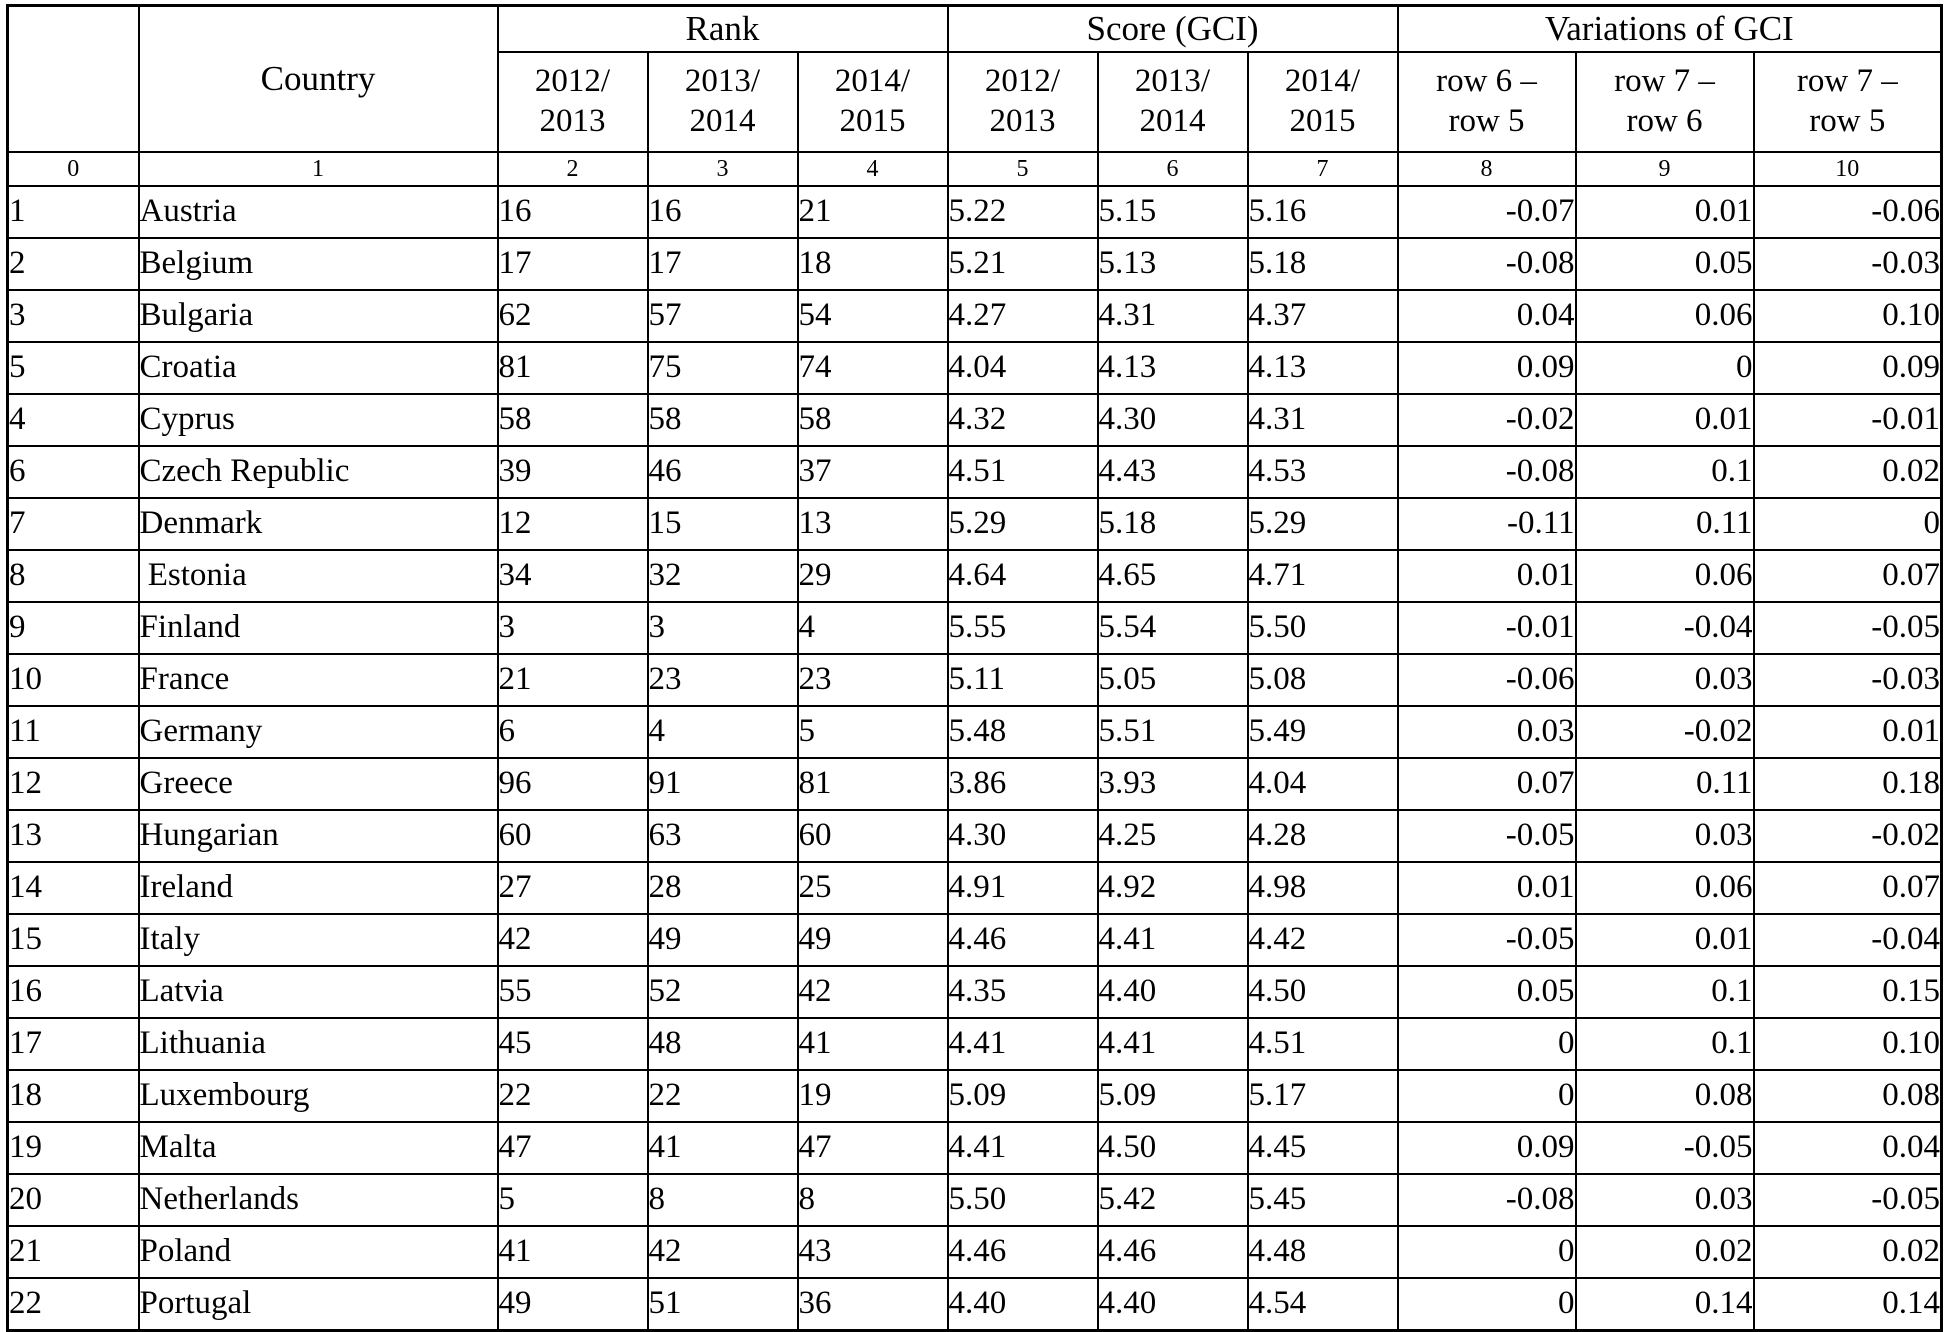 The image size is (1944, 1332). What do you see at coordinates (974, 1148) in the screenshot?
I see `table-row: 19 Malta 47 41 47 4.41 4.50 4.45 0.09 -0.05 0.04` at bounding box center [974, 1148].